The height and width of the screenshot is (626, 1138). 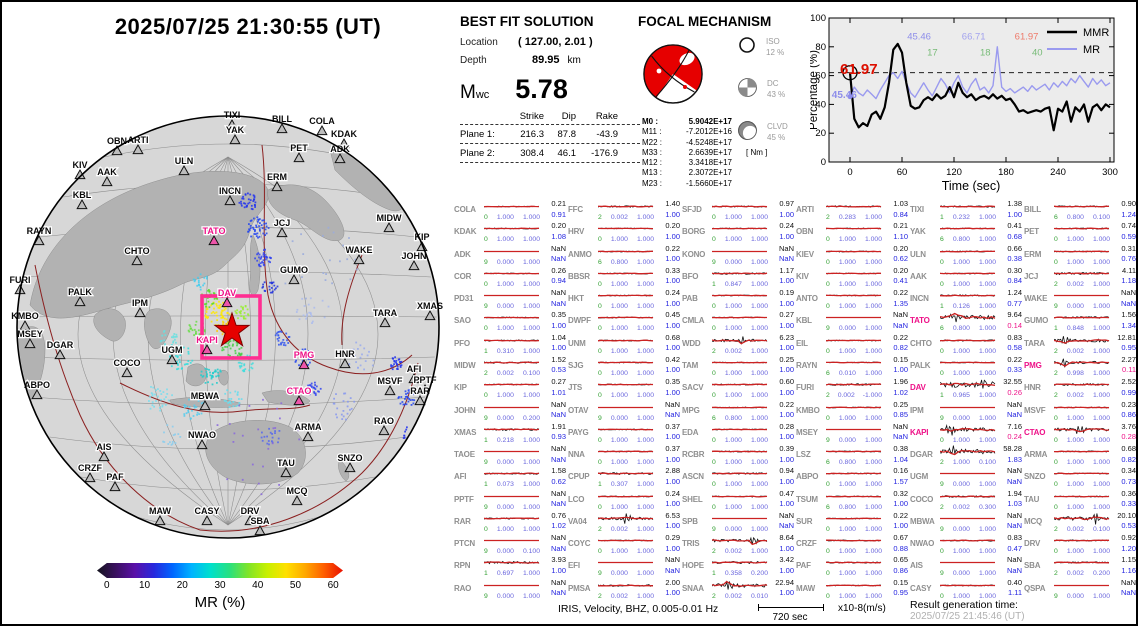 I want to click on tensor-row-M22: M22 : -4.5248E+17, so click(x=687, y=142).